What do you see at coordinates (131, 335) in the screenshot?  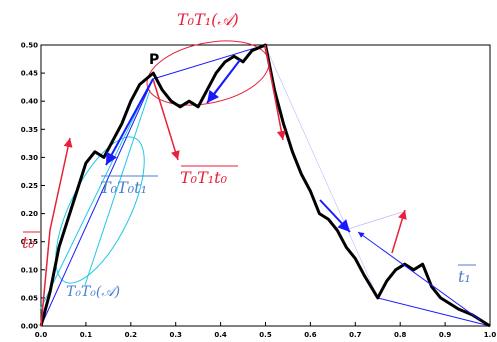 I see `x-tick-label: 0.2` at bounding box center [131, 335].